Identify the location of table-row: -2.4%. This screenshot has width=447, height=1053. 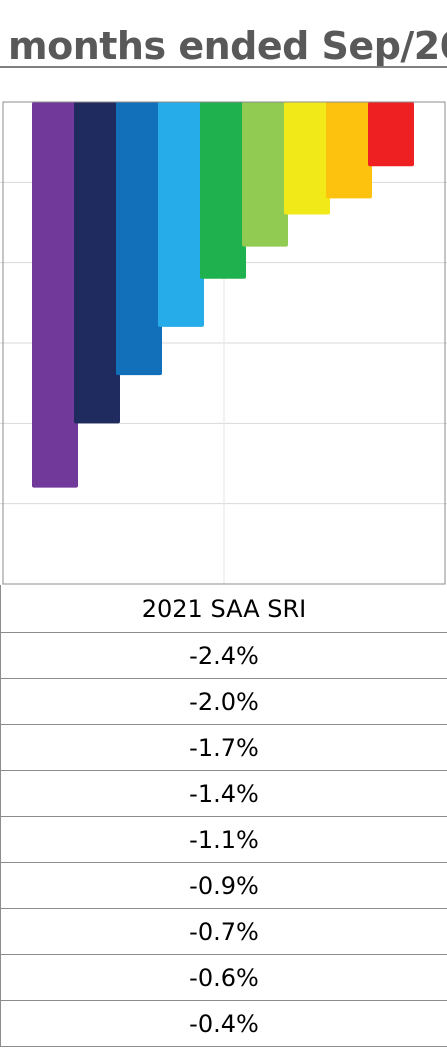
(223, 655).